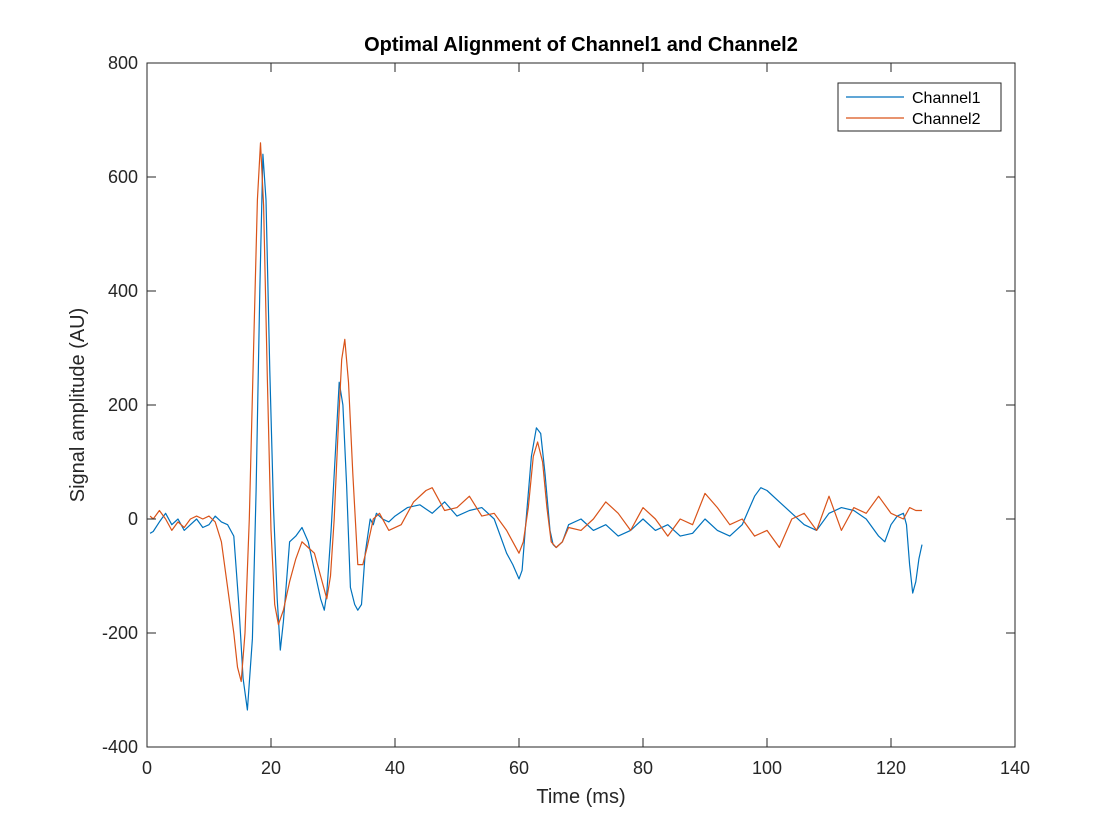 This screenshot has width=1120, height=840. What do you see at coordinates (123, 291) in the screenshot?
I see `y-tick-label: 400` at bounding box center [123, 291].